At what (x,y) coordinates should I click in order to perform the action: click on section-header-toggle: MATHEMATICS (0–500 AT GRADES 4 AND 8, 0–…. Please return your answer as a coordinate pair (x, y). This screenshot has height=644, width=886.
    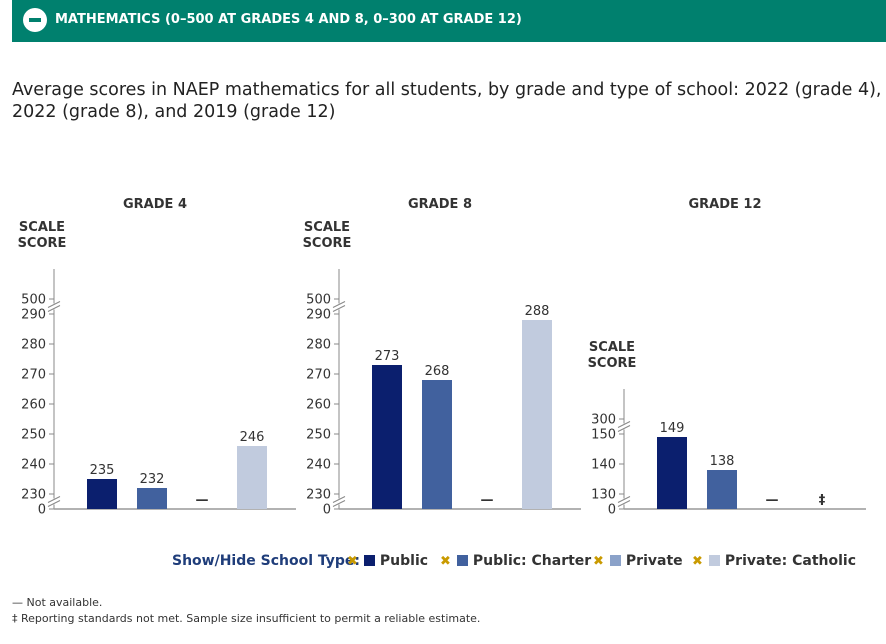
    Looking at the image, I should click on (449, 21).